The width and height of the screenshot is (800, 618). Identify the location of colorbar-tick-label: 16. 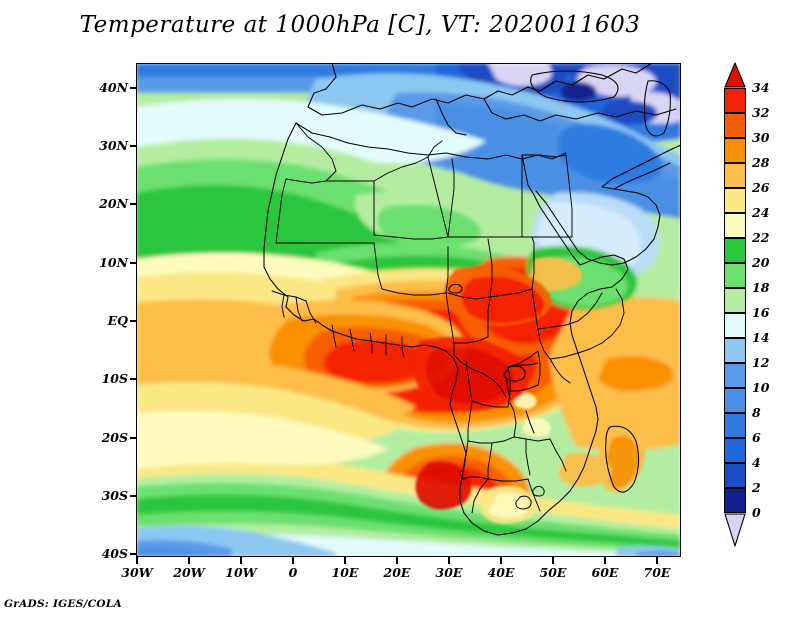
(761, 312).